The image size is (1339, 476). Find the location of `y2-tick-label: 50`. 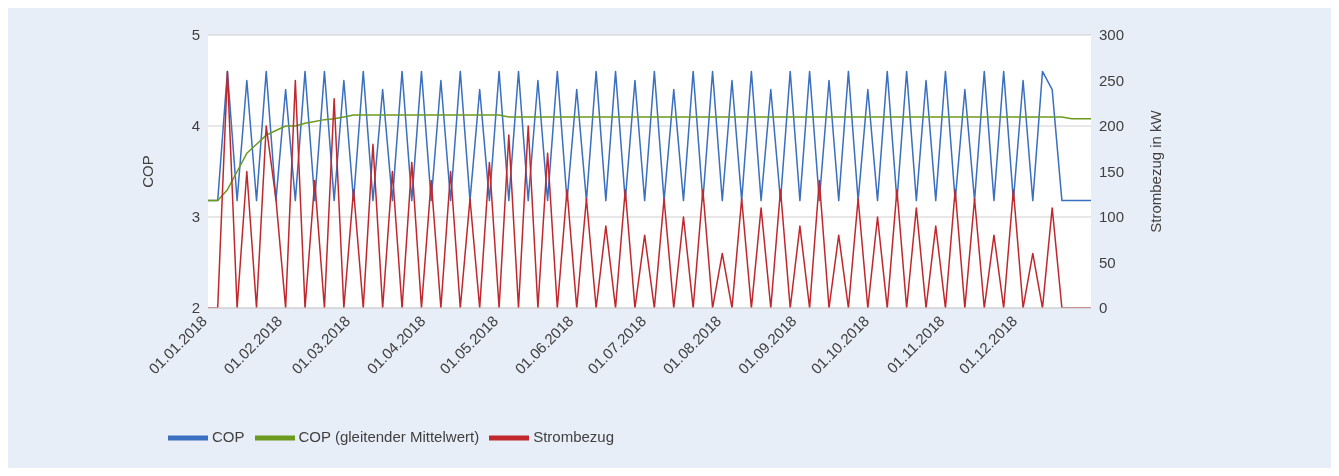

y2-tick-label: 50 is located at coordinates (1107, 262).